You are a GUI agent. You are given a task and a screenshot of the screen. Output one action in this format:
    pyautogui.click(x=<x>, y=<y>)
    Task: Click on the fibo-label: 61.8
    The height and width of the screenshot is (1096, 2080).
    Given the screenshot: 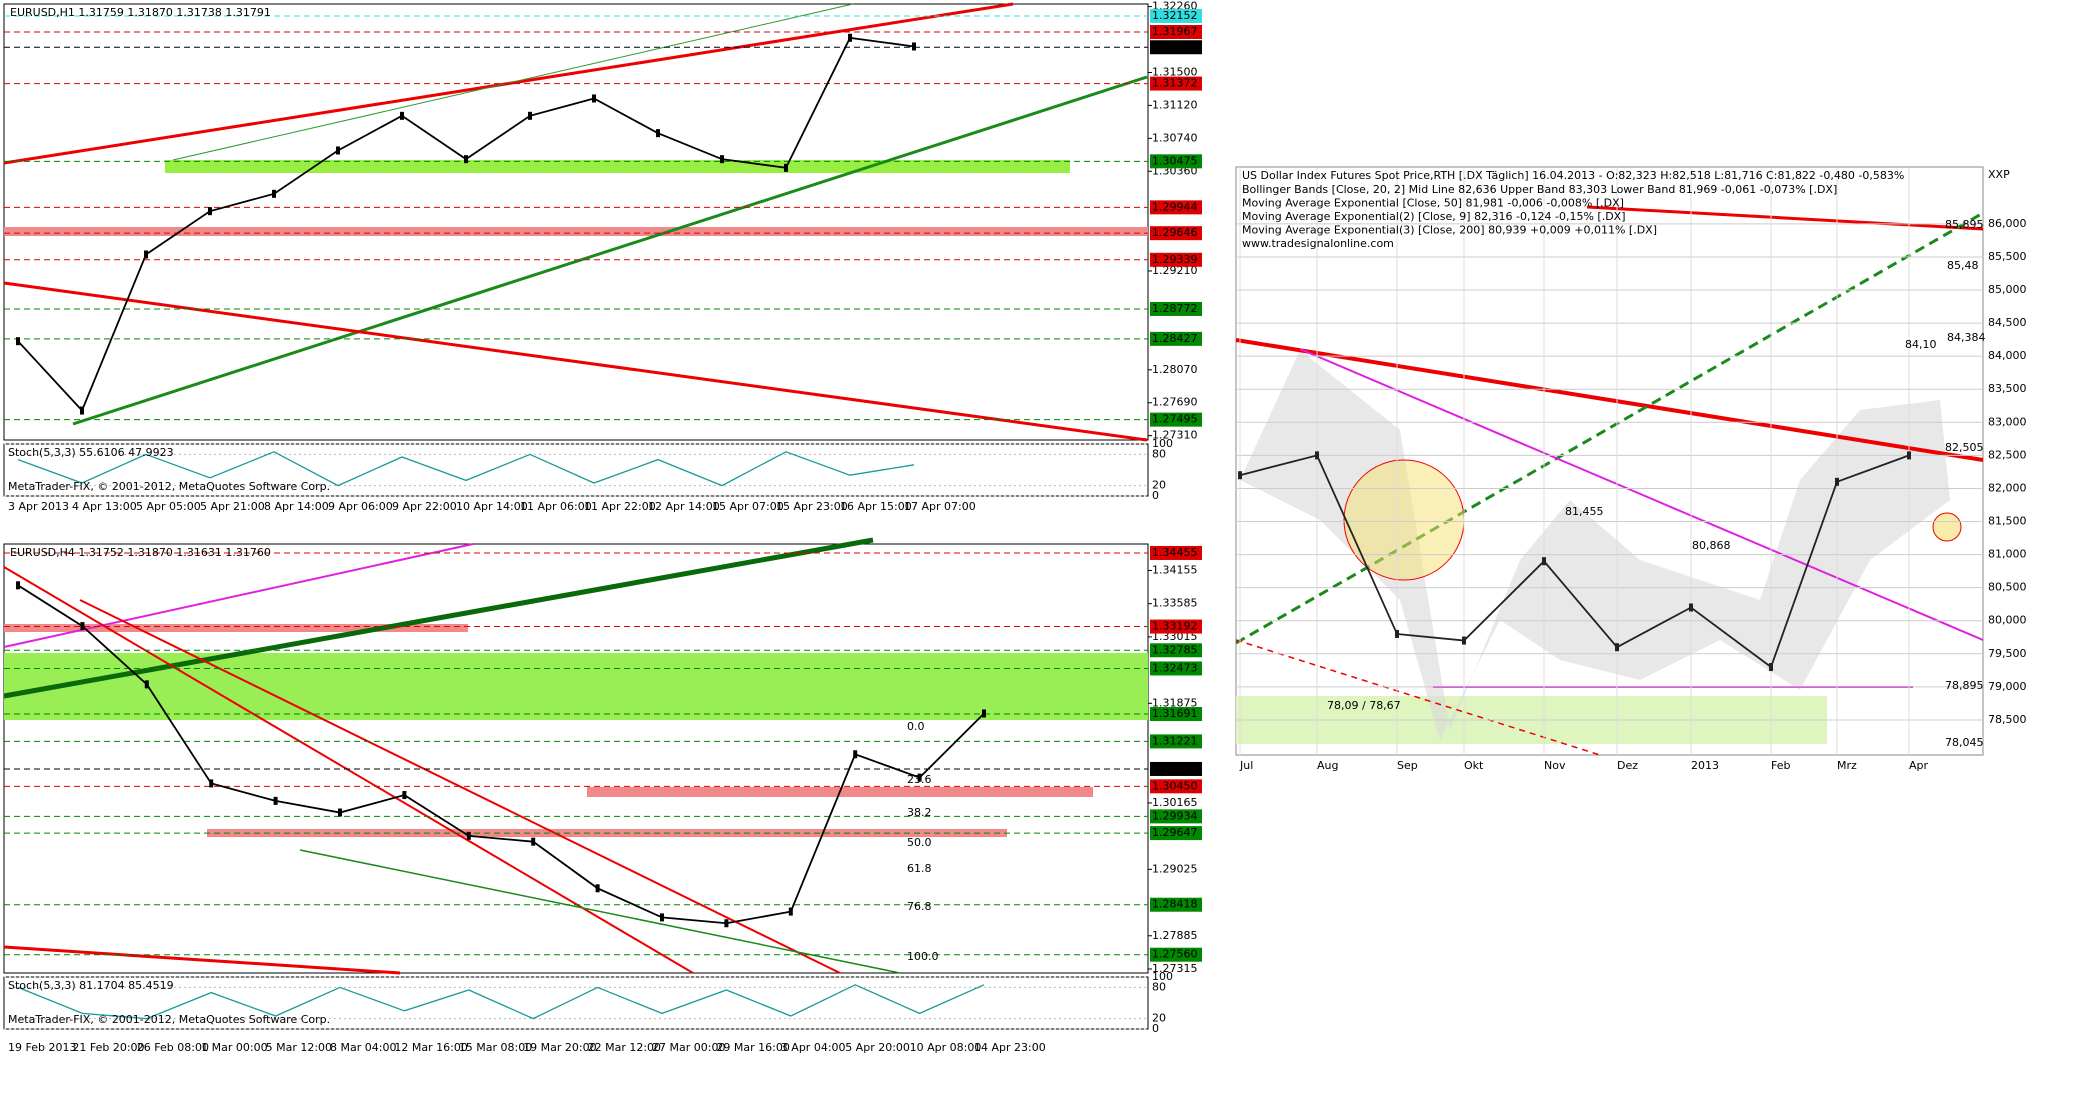 What is the action you would take?
    pyautogui.click(x=919, y=868)
    